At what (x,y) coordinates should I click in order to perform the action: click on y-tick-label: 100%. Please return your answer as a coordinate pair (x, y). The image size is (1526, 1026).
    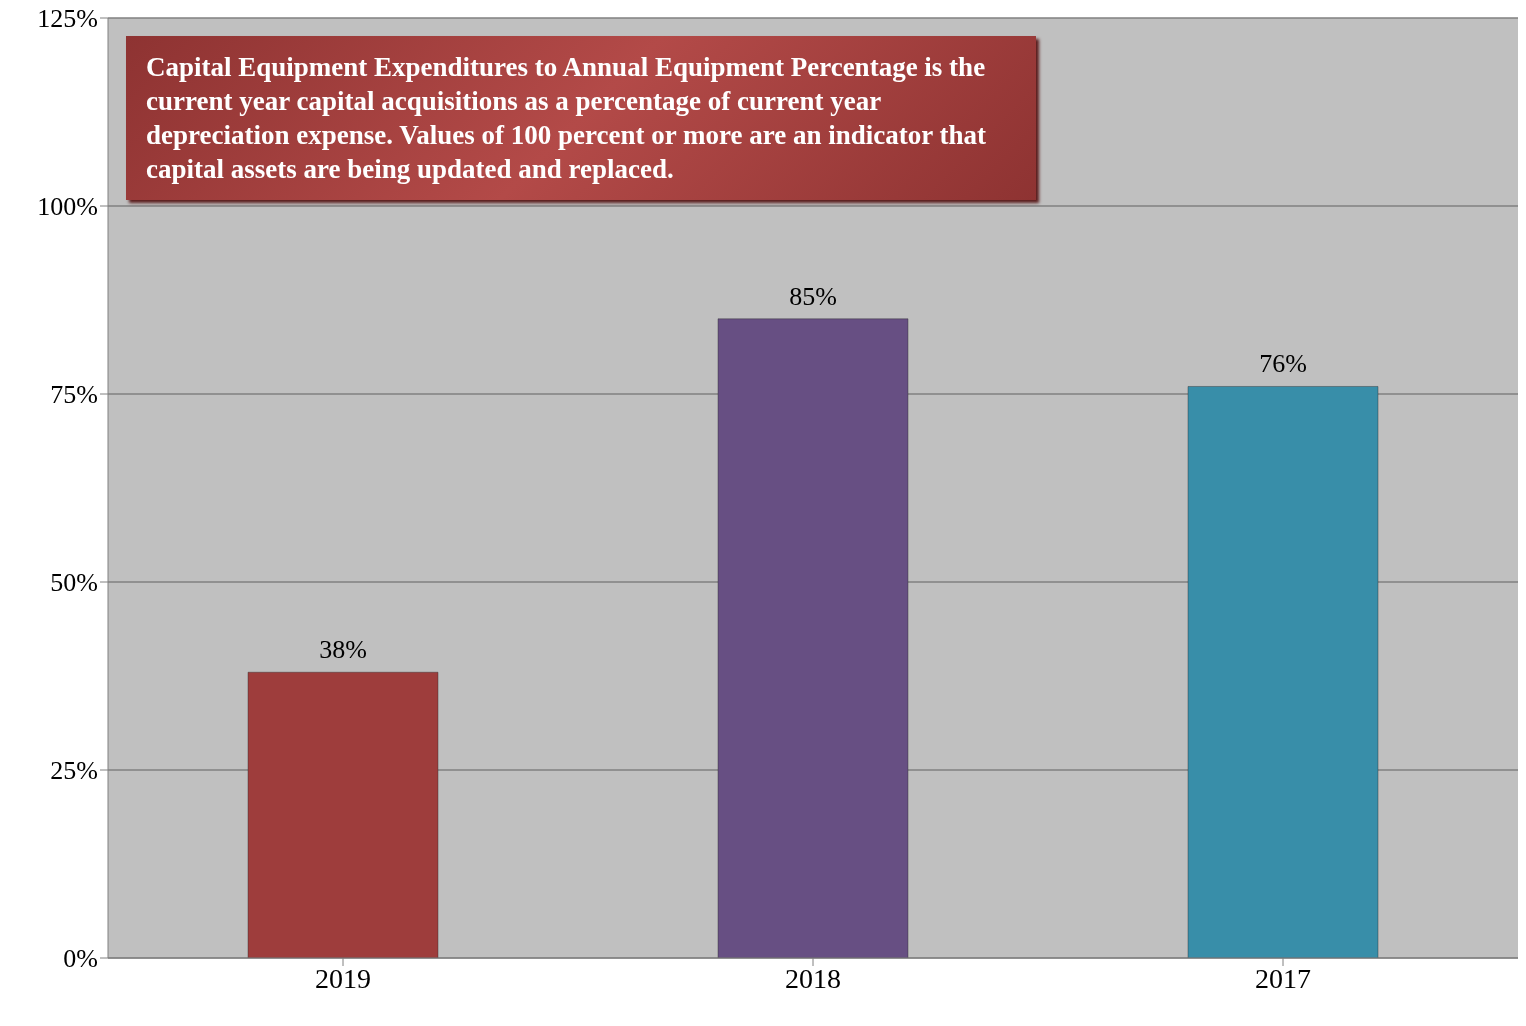
    Looking at the image, I should click on (67, 207).